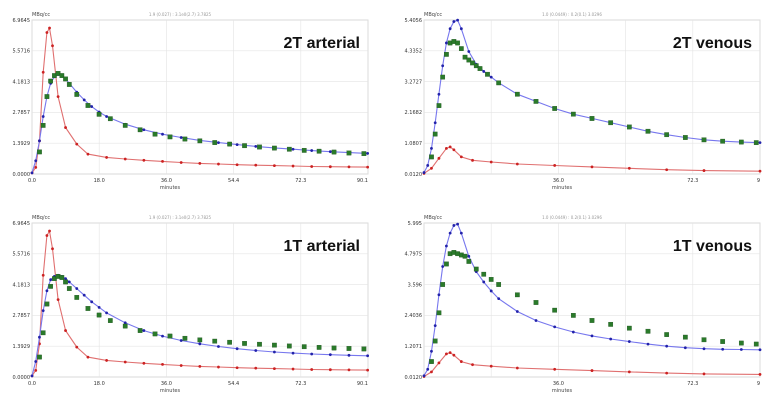 Image resolution: width=772 pixels, height=403 pixels. I want to click on y-tick-label: 0.0120, so click(414, 175).